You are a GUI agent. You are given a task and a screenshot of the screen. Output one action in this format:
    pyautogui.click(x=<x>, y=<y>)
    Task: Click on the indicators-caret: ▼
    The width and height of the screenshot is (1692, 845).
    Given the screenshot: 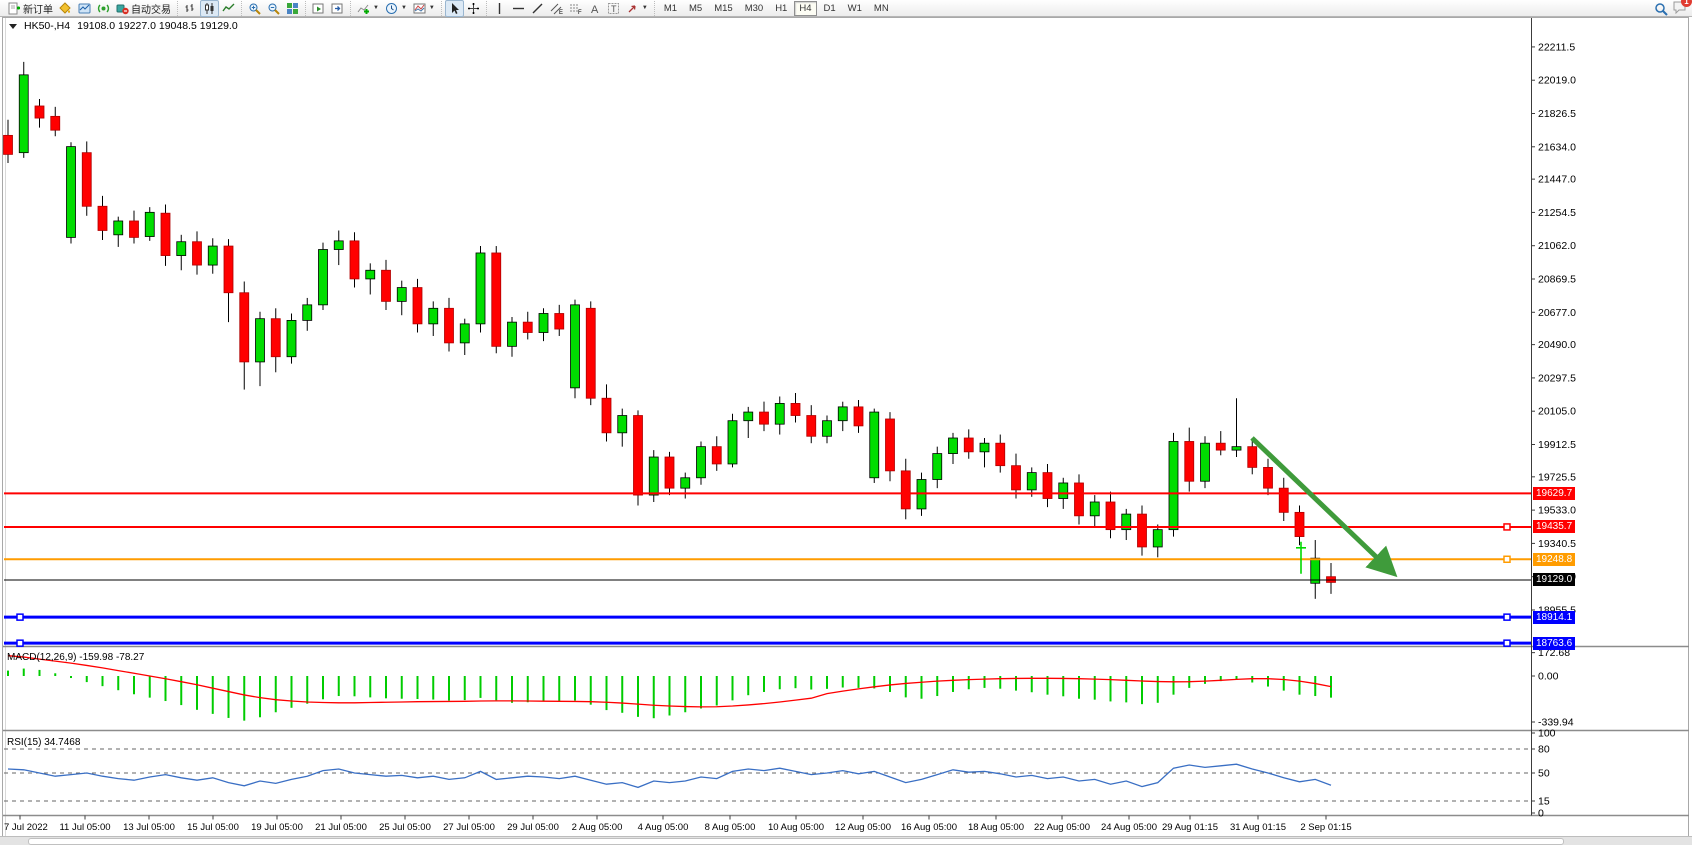 What is the action you would take?
    pyautogui.click(x=376, y=8)
    